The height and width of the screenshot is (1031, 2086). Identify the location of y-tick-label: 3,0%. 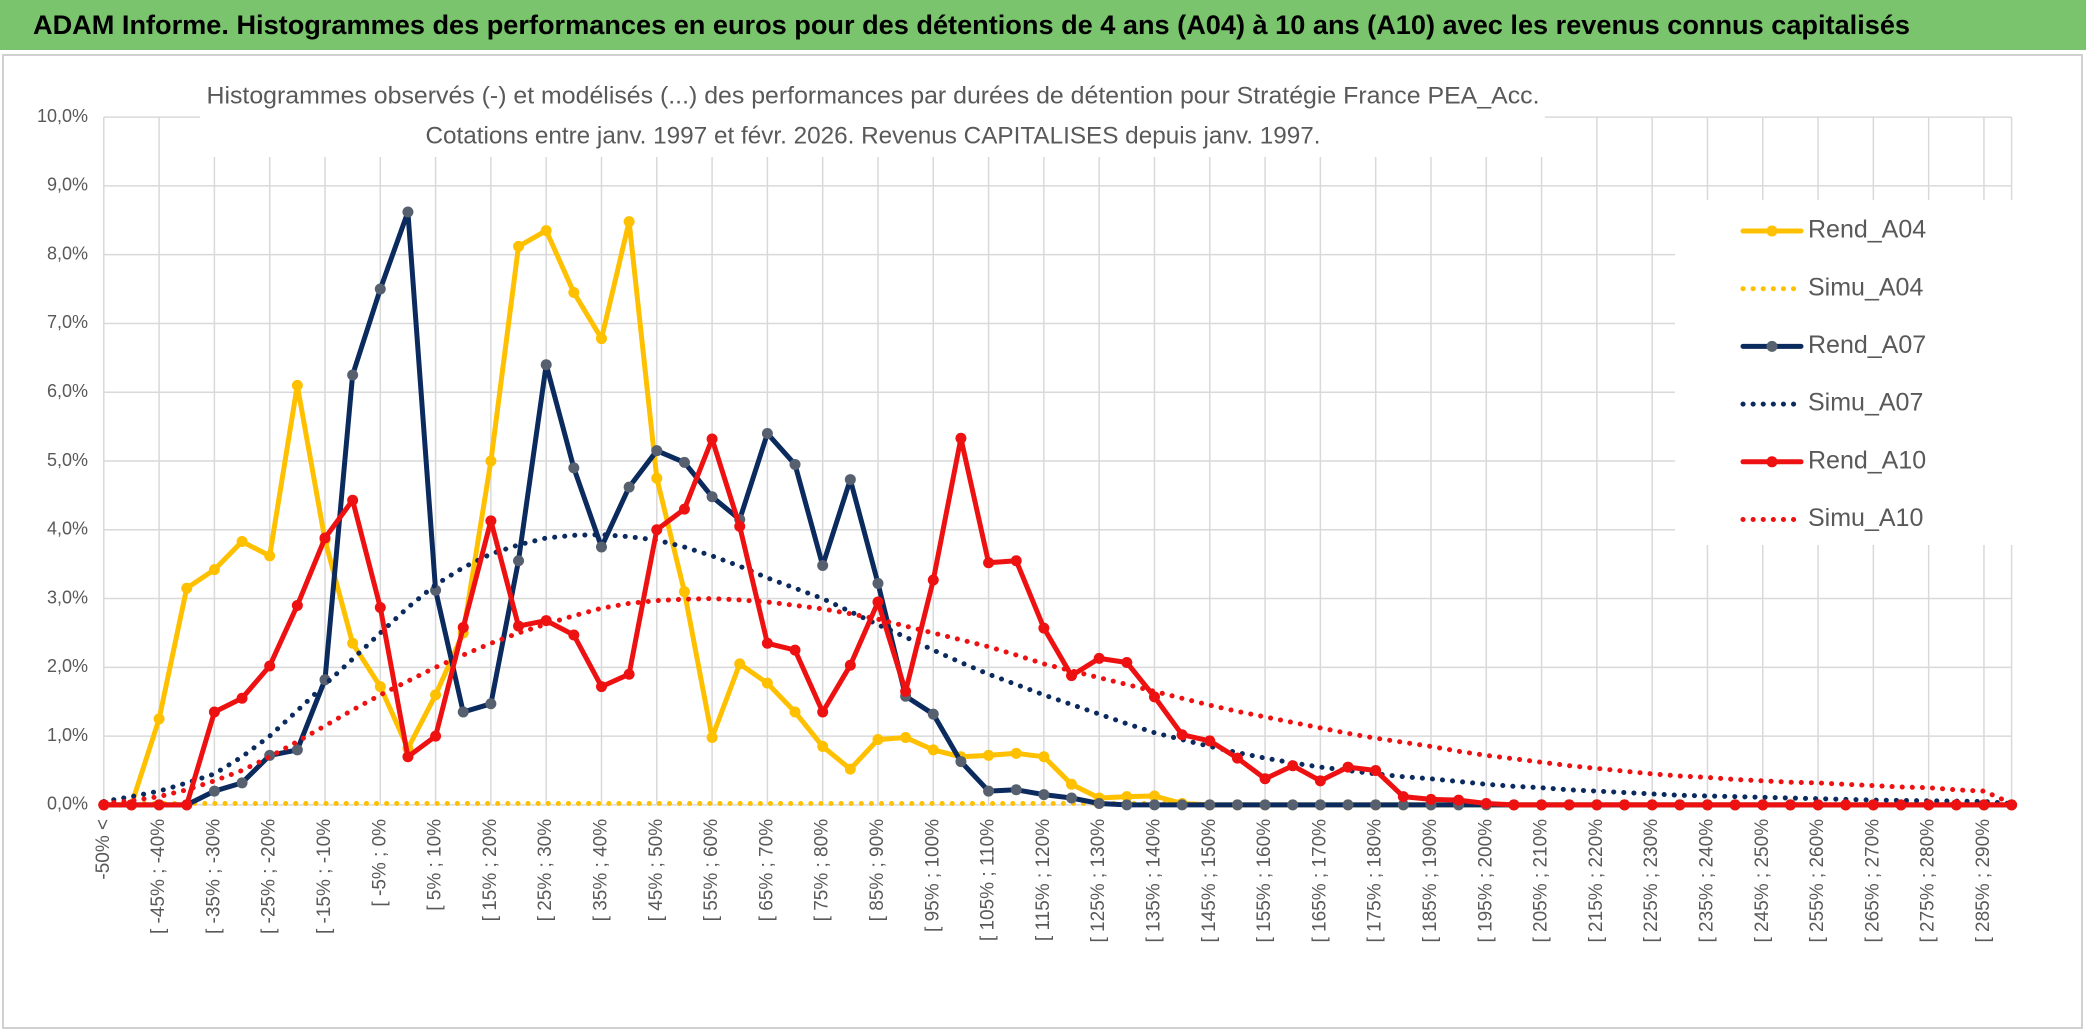
(67, 597).